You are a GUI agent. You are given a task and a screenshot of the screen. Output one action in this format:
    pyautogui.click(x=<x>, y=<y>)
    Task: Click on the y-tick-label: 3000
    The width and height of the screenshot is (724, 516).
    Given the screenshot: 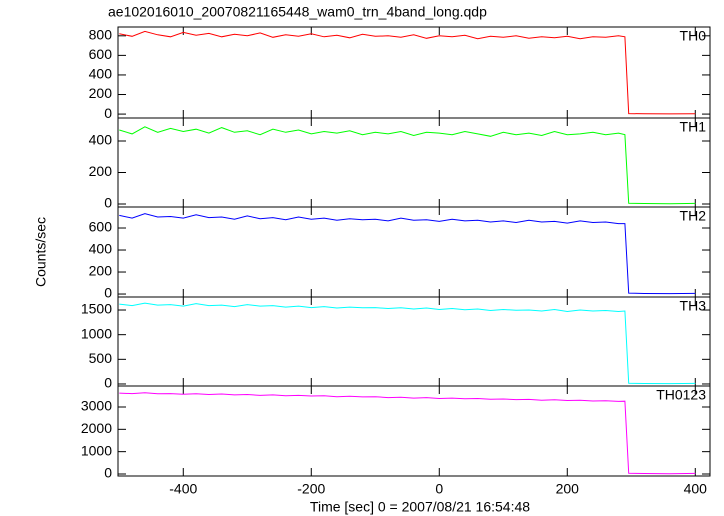 What is the action you would take?
    pyautogui.click(x=96, y=406)
    